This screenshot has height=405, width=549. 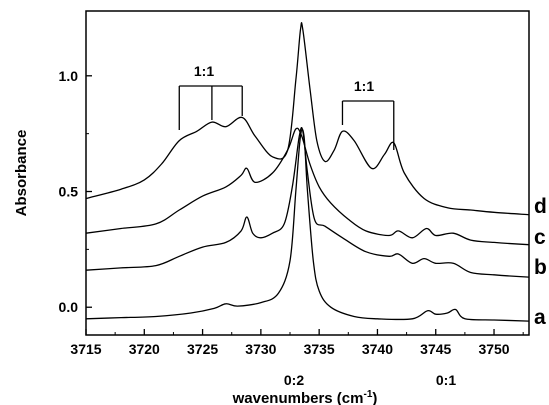 What do you see at coordinates (260, 349) in the screenshot?
I see `x-tick-label-3730: 3730` at bounding box center [260, 349].